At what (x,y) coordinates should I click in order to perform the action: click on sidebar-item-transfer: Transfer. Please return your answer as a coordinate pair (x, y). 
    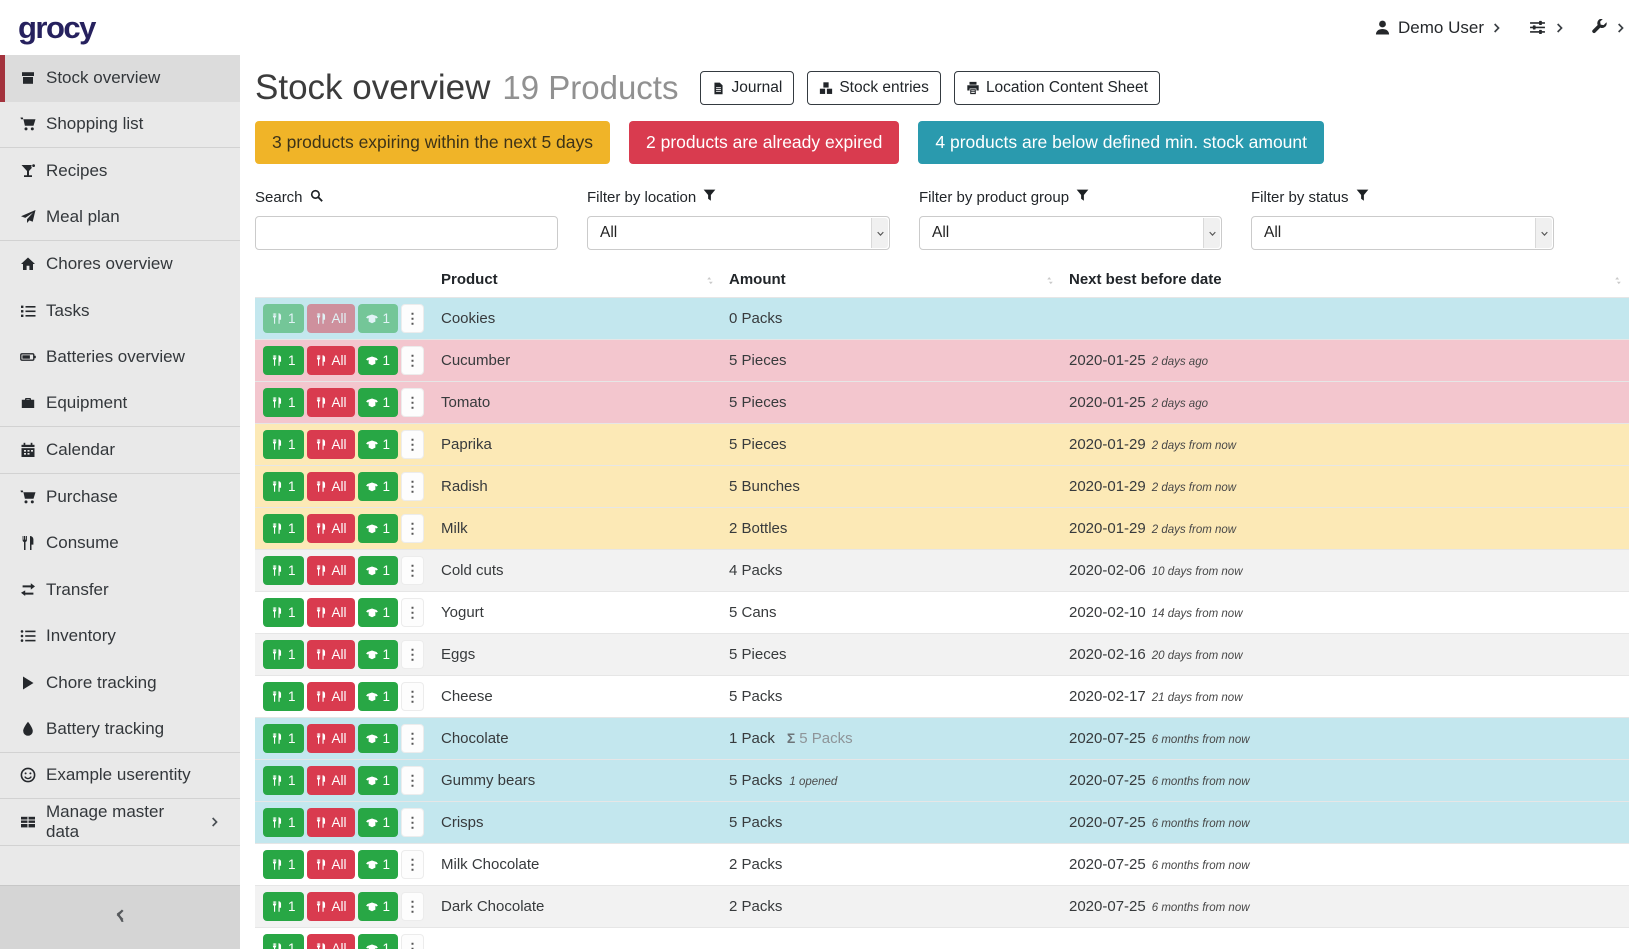
    Looking at the image, I should click on (120, 590).